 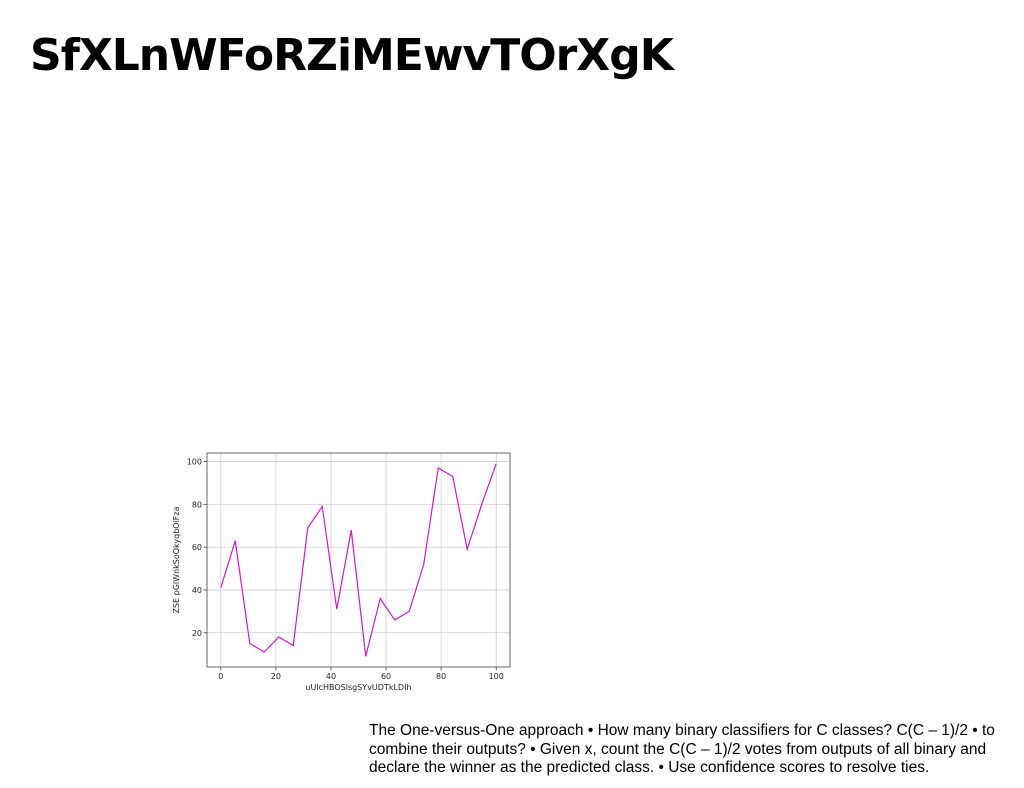 I want to click on chart-ticks: 0 20 40 60 80 100 20 40 60 80 100, so click(x=345, y=569).